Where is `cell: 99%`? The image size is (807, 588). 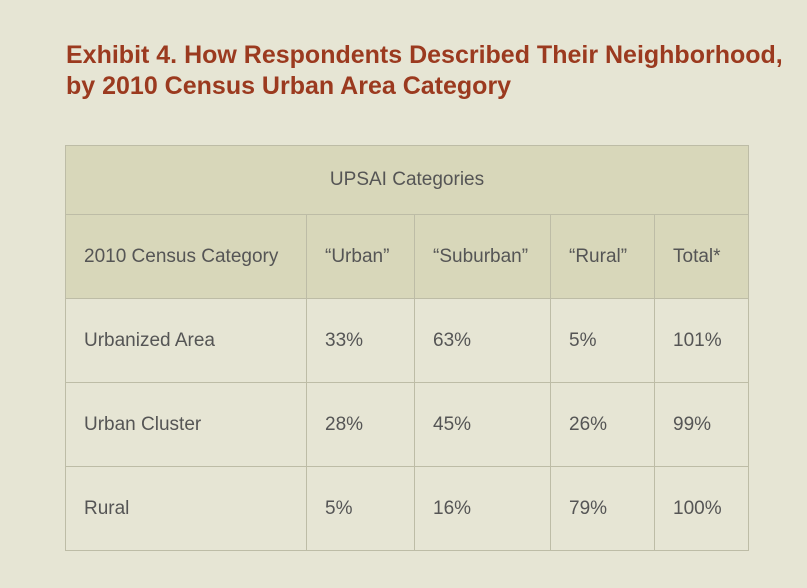
cell: 99% is located at coordinates (701, 424).